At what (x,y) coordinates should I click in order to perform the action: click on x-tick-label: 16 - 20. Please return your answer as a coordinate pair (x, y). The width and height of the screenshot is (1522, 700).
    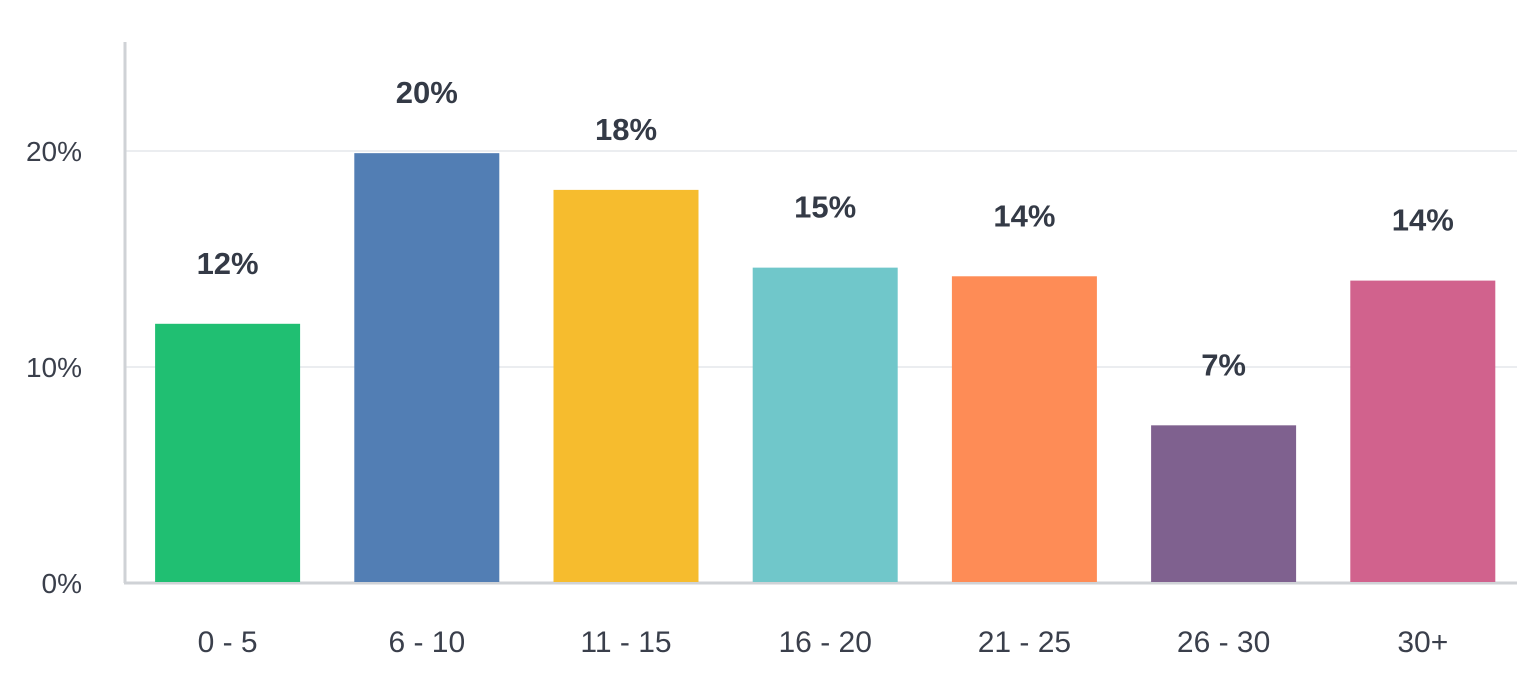
    Looking at the image, I should click on (824, 642).